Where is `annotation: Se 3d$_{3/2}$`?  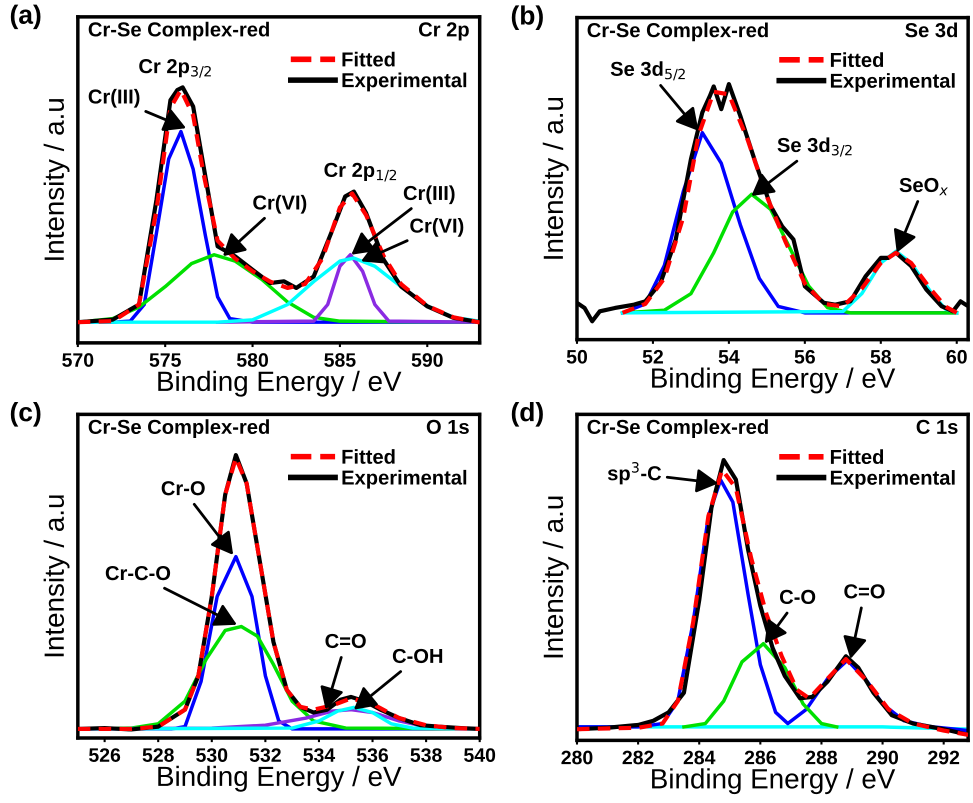 annotation: Se 3d$_{3/2}$ is located at coordinates (815, 147).